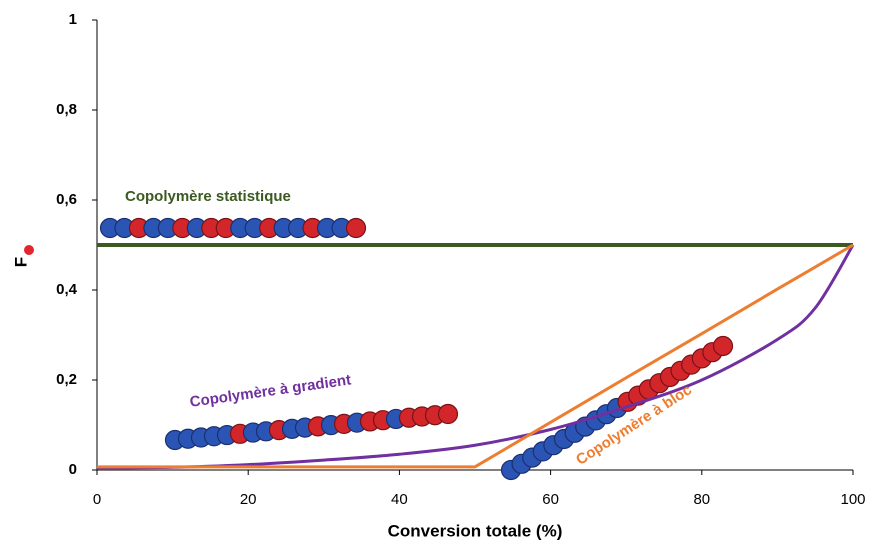  What do you see at coordinates (66, 109) in the screenshot?
I see `y-tick-label: 0,8` at bounding box center [66, 109].